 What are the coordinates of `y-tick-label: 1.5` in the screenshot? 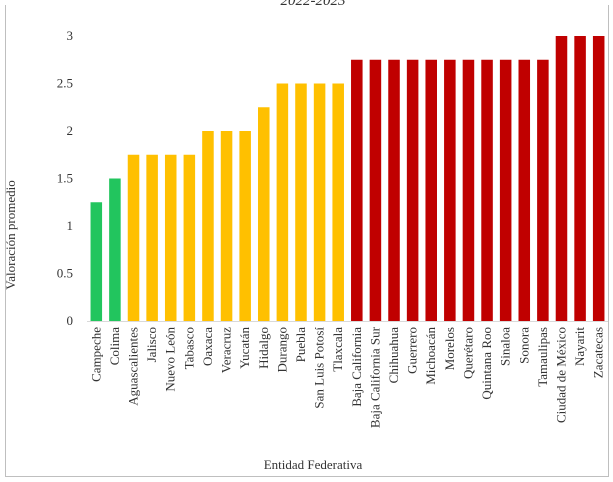 It's located at (65, 178).